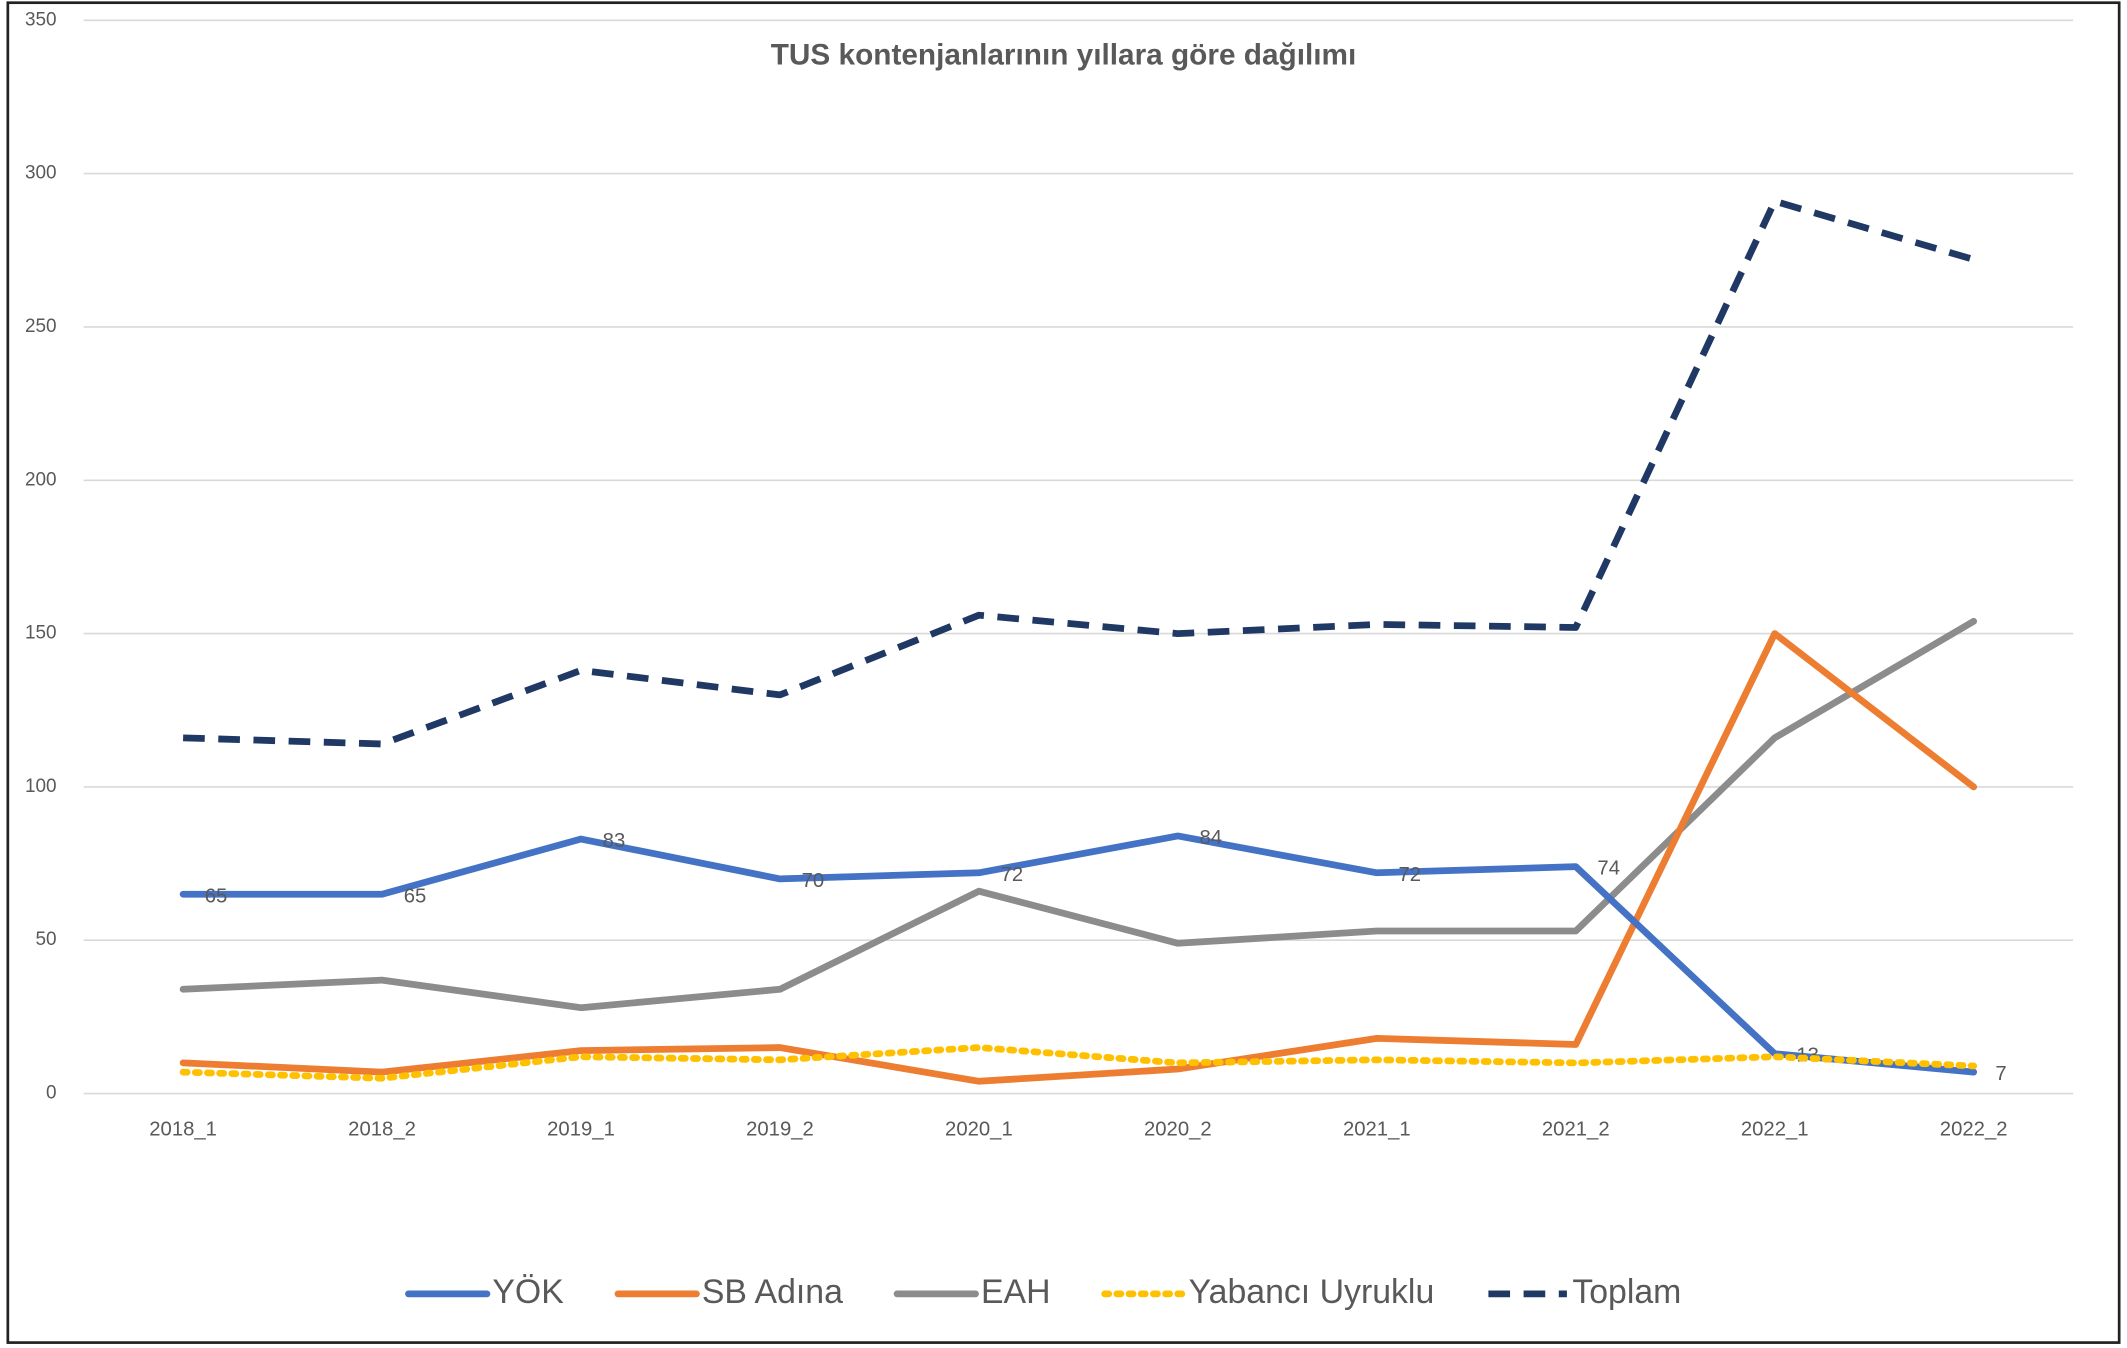 The image size is (2127, 1348). Describe the element at coordinates (1178, 1129) in the screenshot. I see `x-tick-label: 2020_2` at that location.